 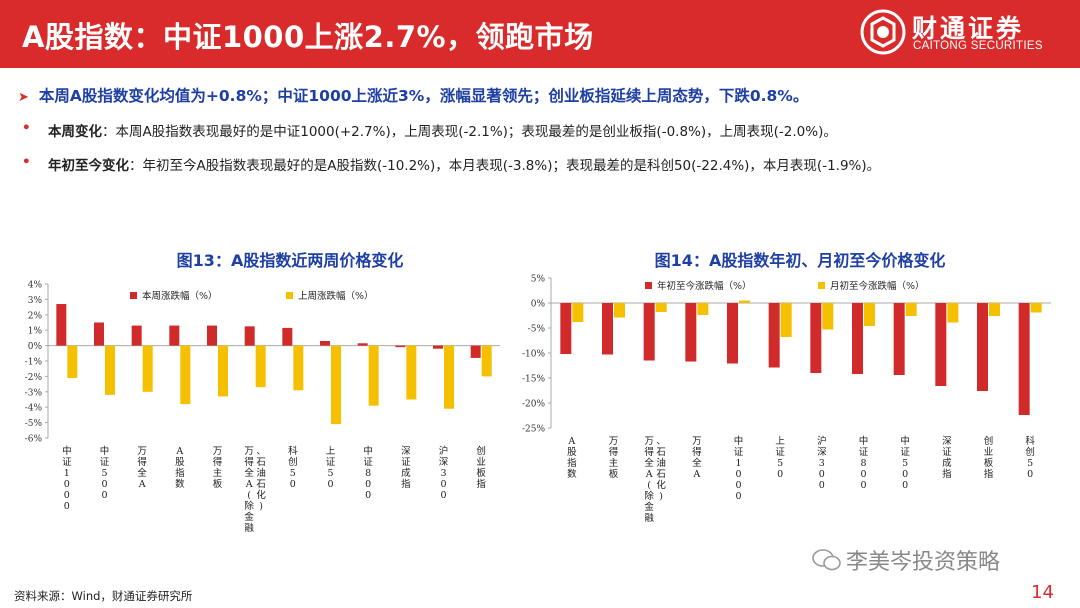 What do you see at coordinates (290, 259) in the screenshot?
I see `chart13-title: 图13：A股指数近两周价格变化` at bounding box center [290, 259].